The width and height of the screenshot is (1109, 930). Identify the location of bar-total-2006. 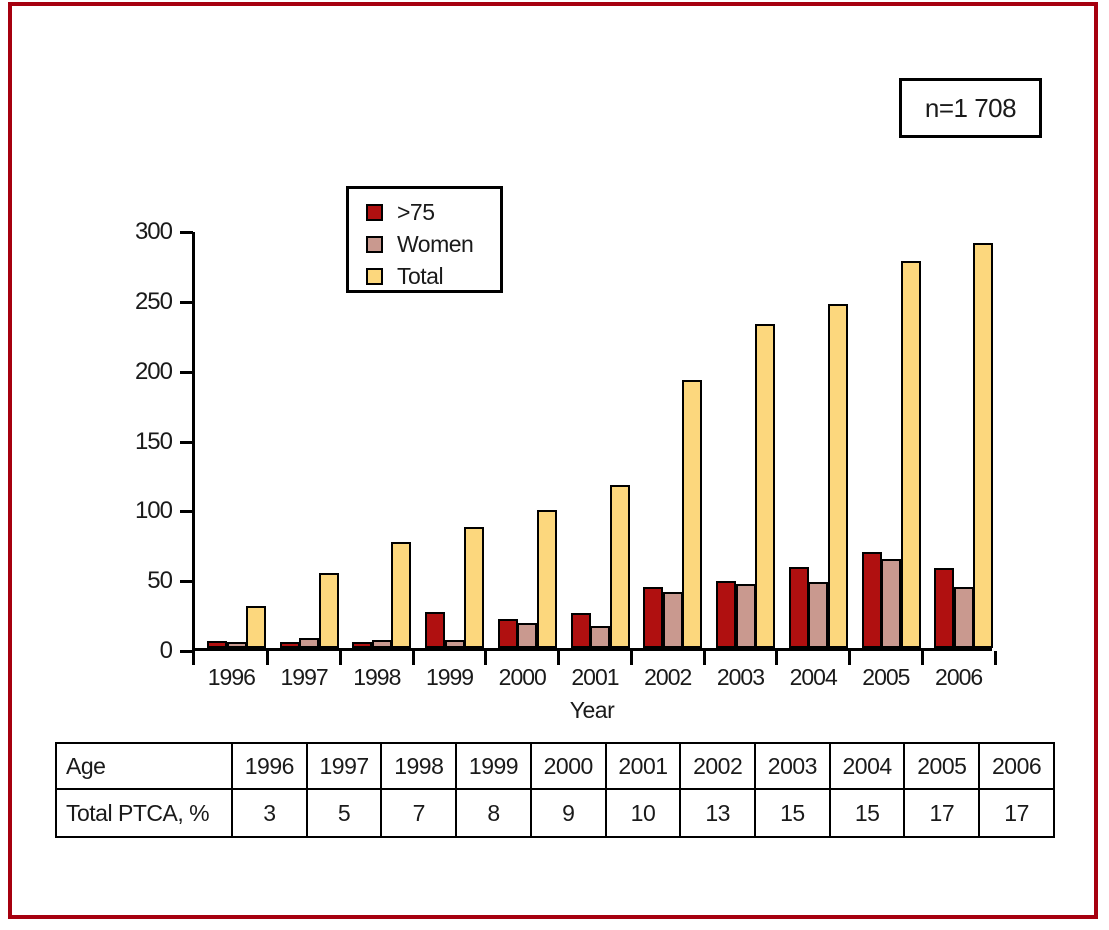
(983, 445).